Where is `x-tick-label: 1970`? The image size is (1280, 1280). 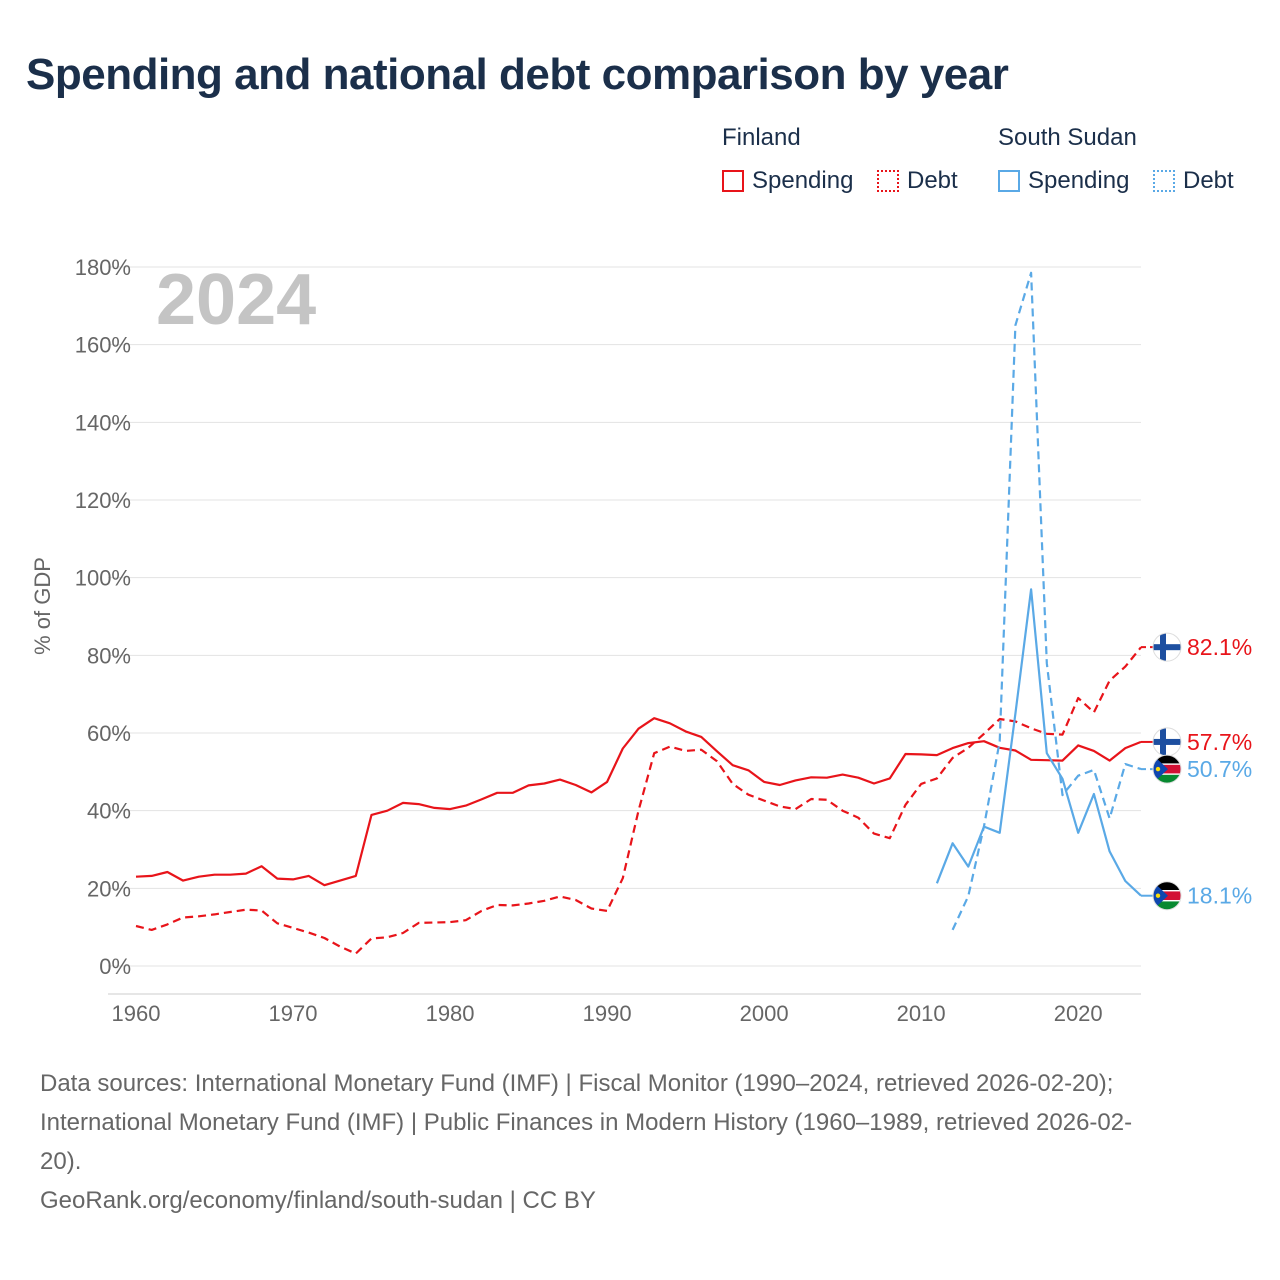
x-tick-label: 1970 is located at coordinates (293, 1013).